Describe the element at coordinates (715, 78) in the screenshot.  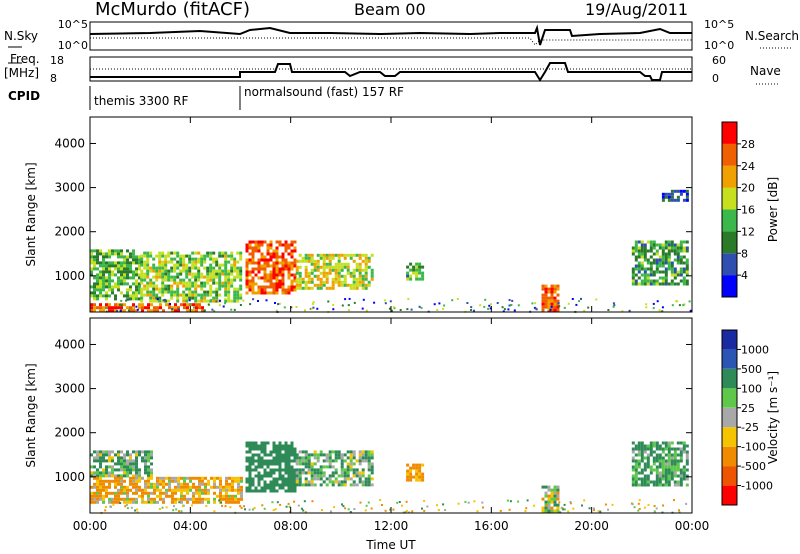
I see `nave-tick-bottom: 0` at that location.